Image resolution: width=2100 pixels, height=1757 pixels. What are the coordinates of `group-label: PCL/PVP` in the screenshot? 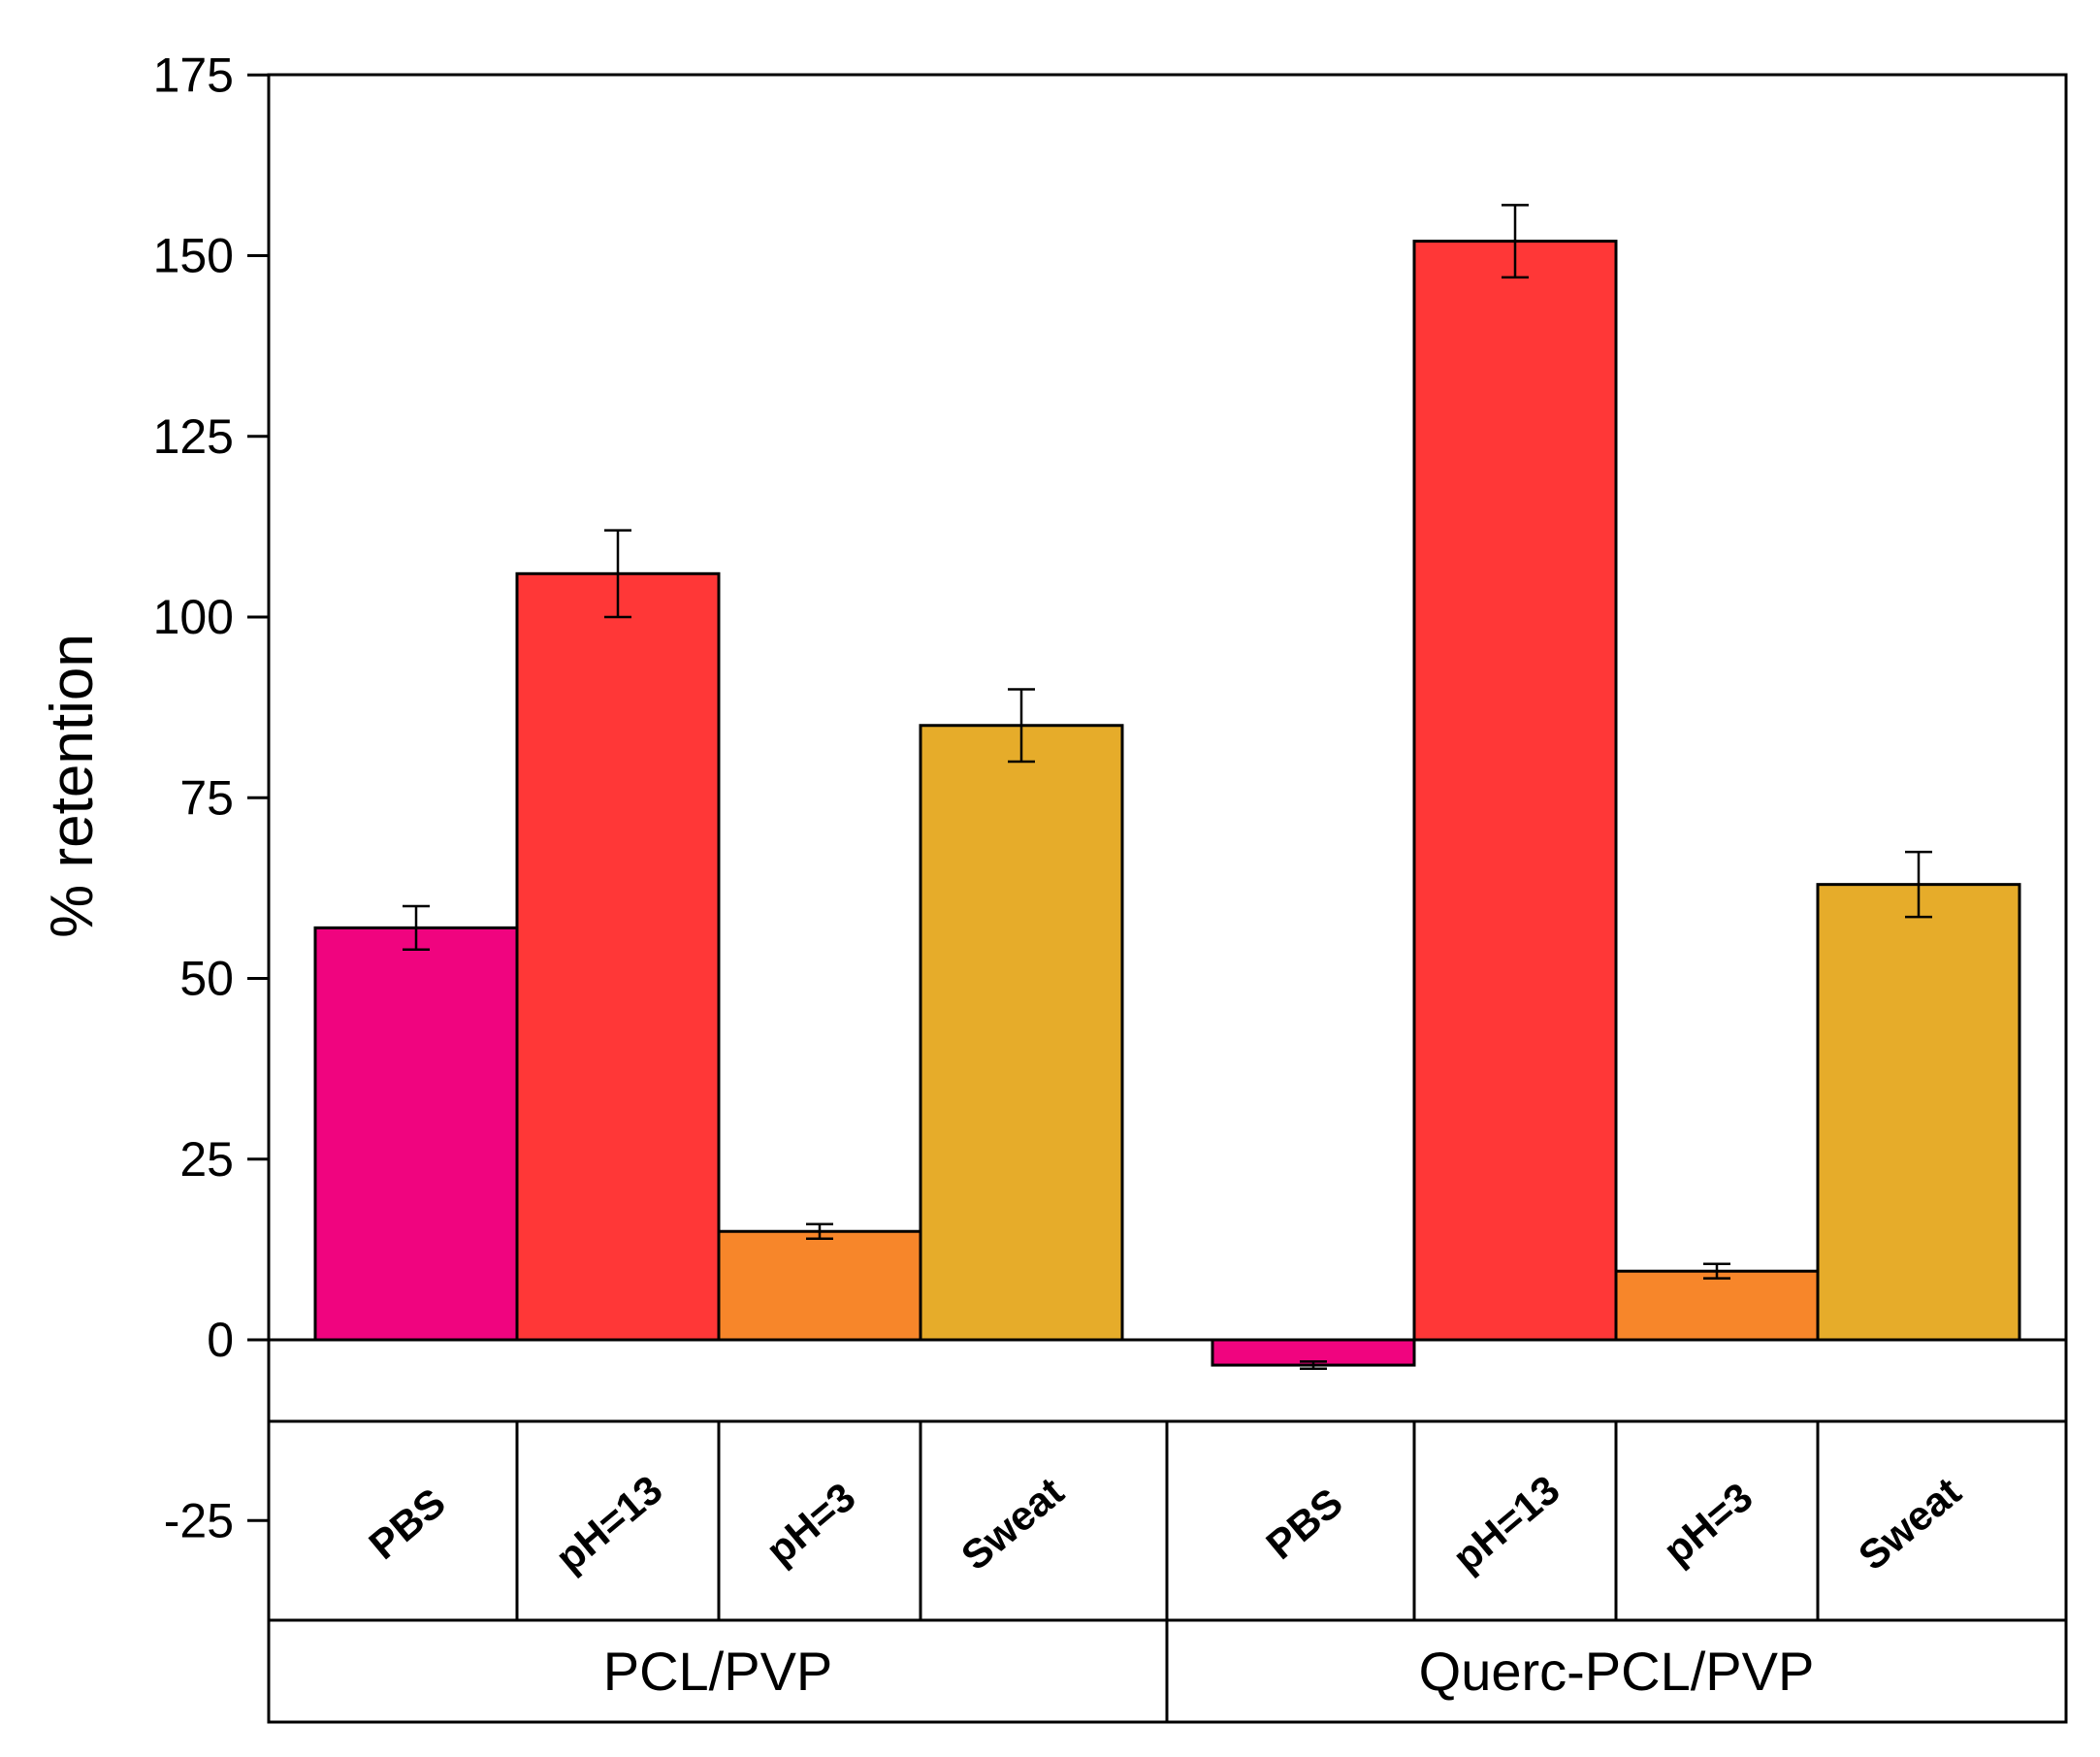 It's located at (718, 1672).